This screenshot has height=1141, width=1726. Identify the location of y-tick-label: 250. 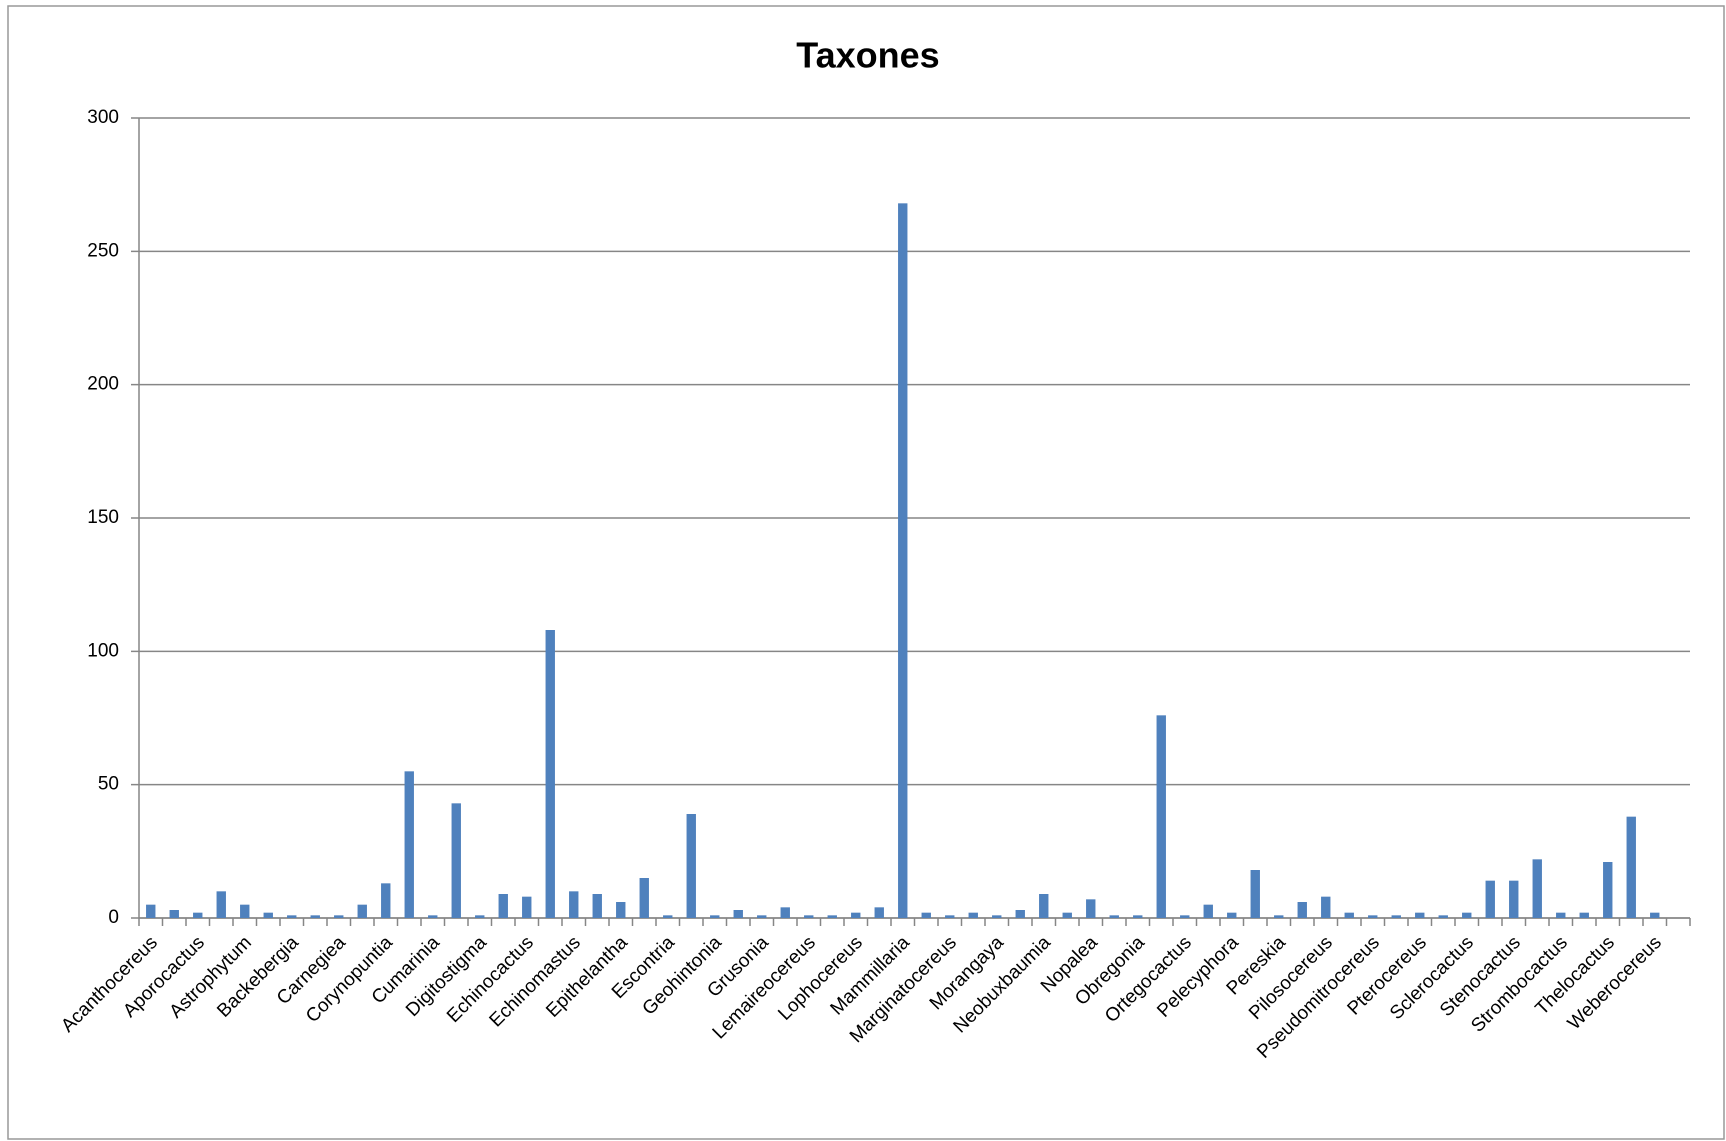
(103, 250).